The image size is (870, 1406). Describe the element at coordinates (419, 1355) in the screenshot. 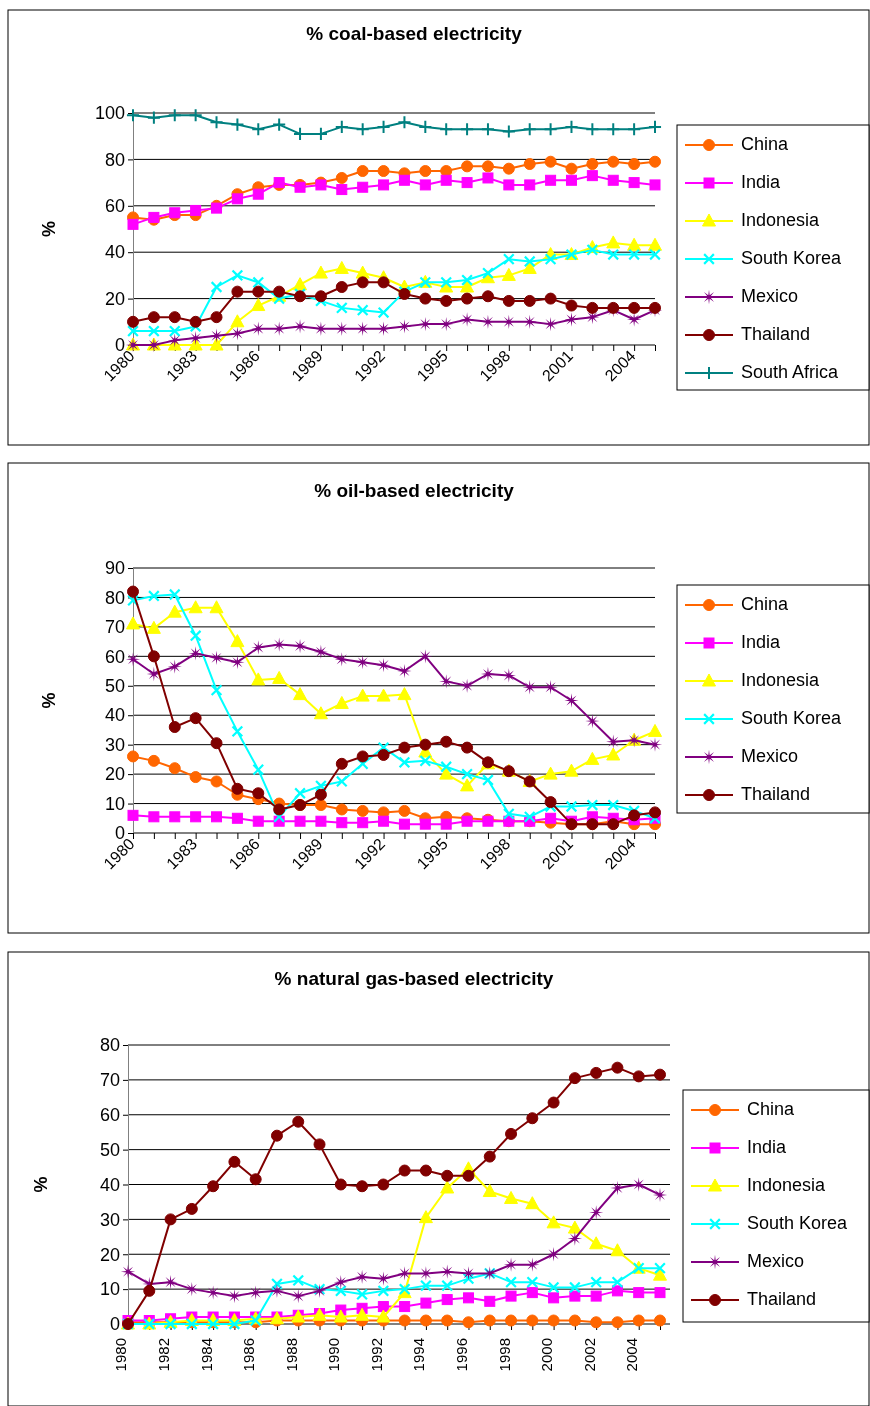

I see `x-tick-label: 1994` at that location.